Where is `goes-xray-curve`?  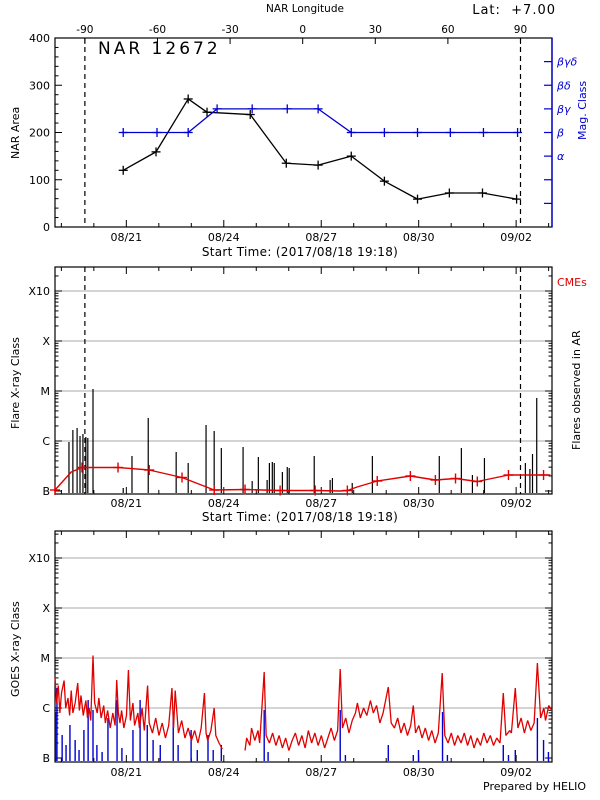 goes-xray-curve is located at coordinates (303, 703).